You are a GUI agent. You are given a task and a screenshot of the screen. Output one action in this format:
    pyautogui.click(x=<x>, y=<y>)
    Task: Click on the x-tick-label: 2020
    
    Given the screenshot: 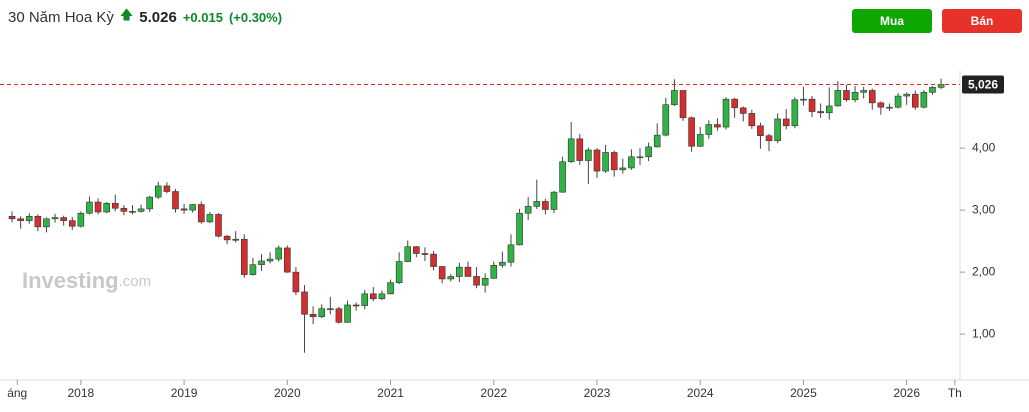 What is the action you would take?
    pyautogui.click(x=287, y=393)
    